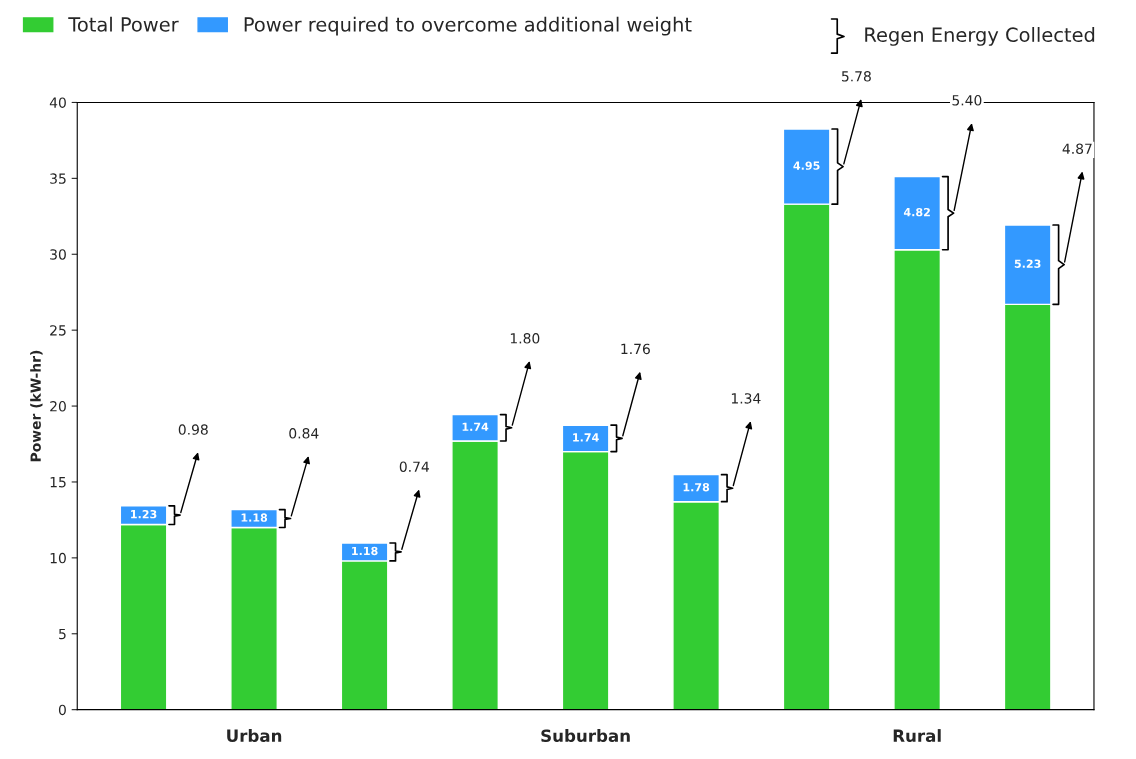 The image size is (1136, 759). I want to click on y-tick-label: 15, so click(58, 482).